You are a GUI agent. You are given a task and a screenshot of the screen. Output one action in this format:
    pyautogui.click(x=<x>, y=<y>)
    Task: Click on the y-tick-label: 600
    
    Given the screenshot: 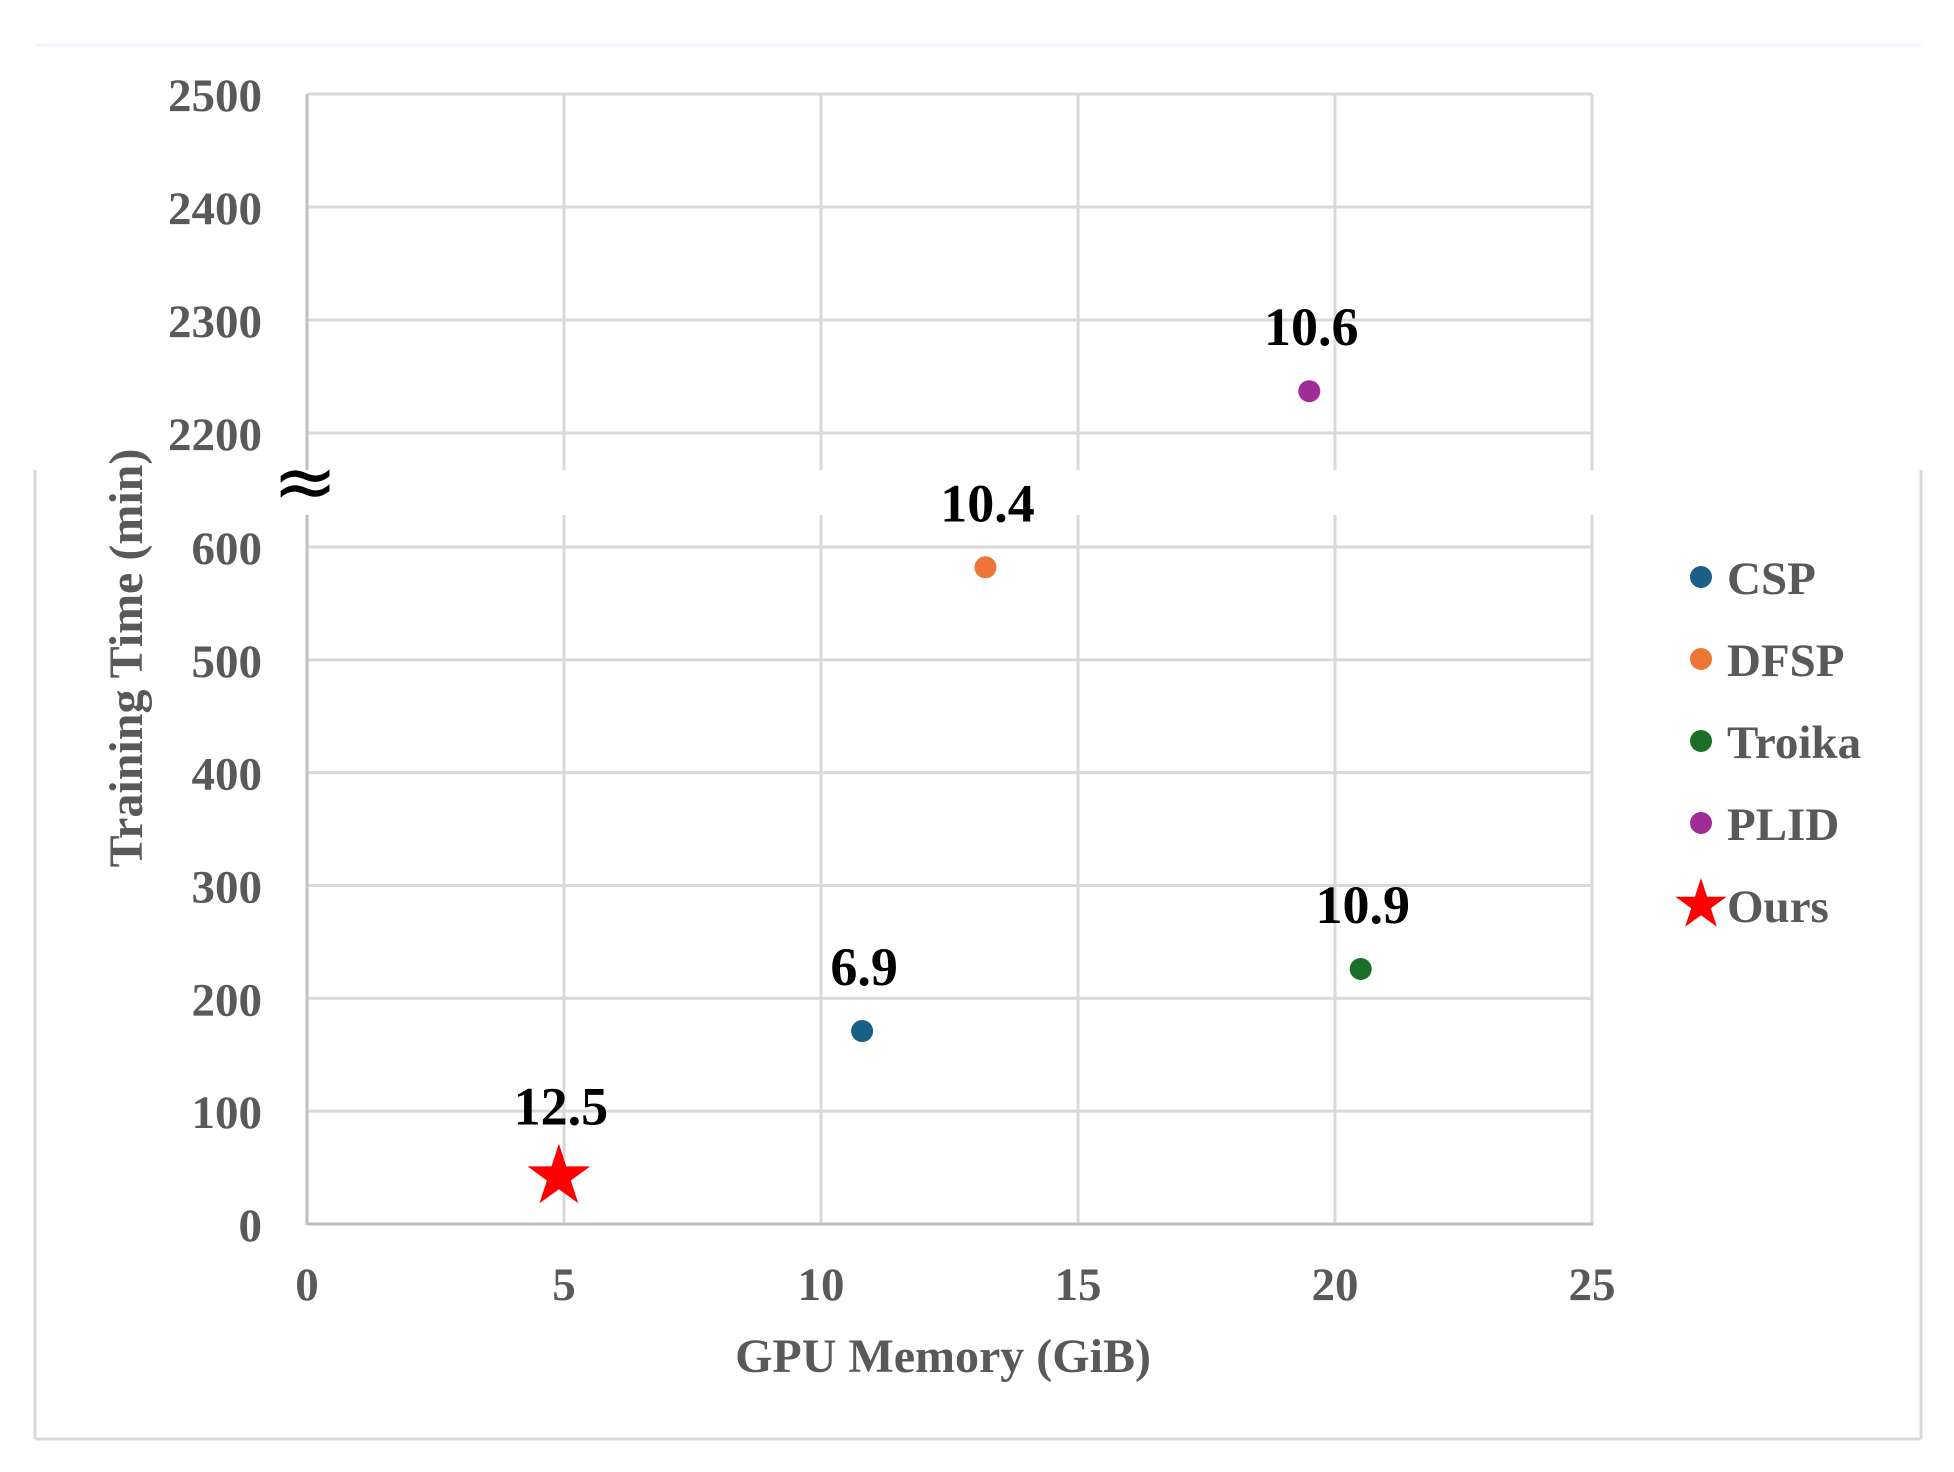 What is the action you would take?
    pyautogui.click(x=227, y=549)
    